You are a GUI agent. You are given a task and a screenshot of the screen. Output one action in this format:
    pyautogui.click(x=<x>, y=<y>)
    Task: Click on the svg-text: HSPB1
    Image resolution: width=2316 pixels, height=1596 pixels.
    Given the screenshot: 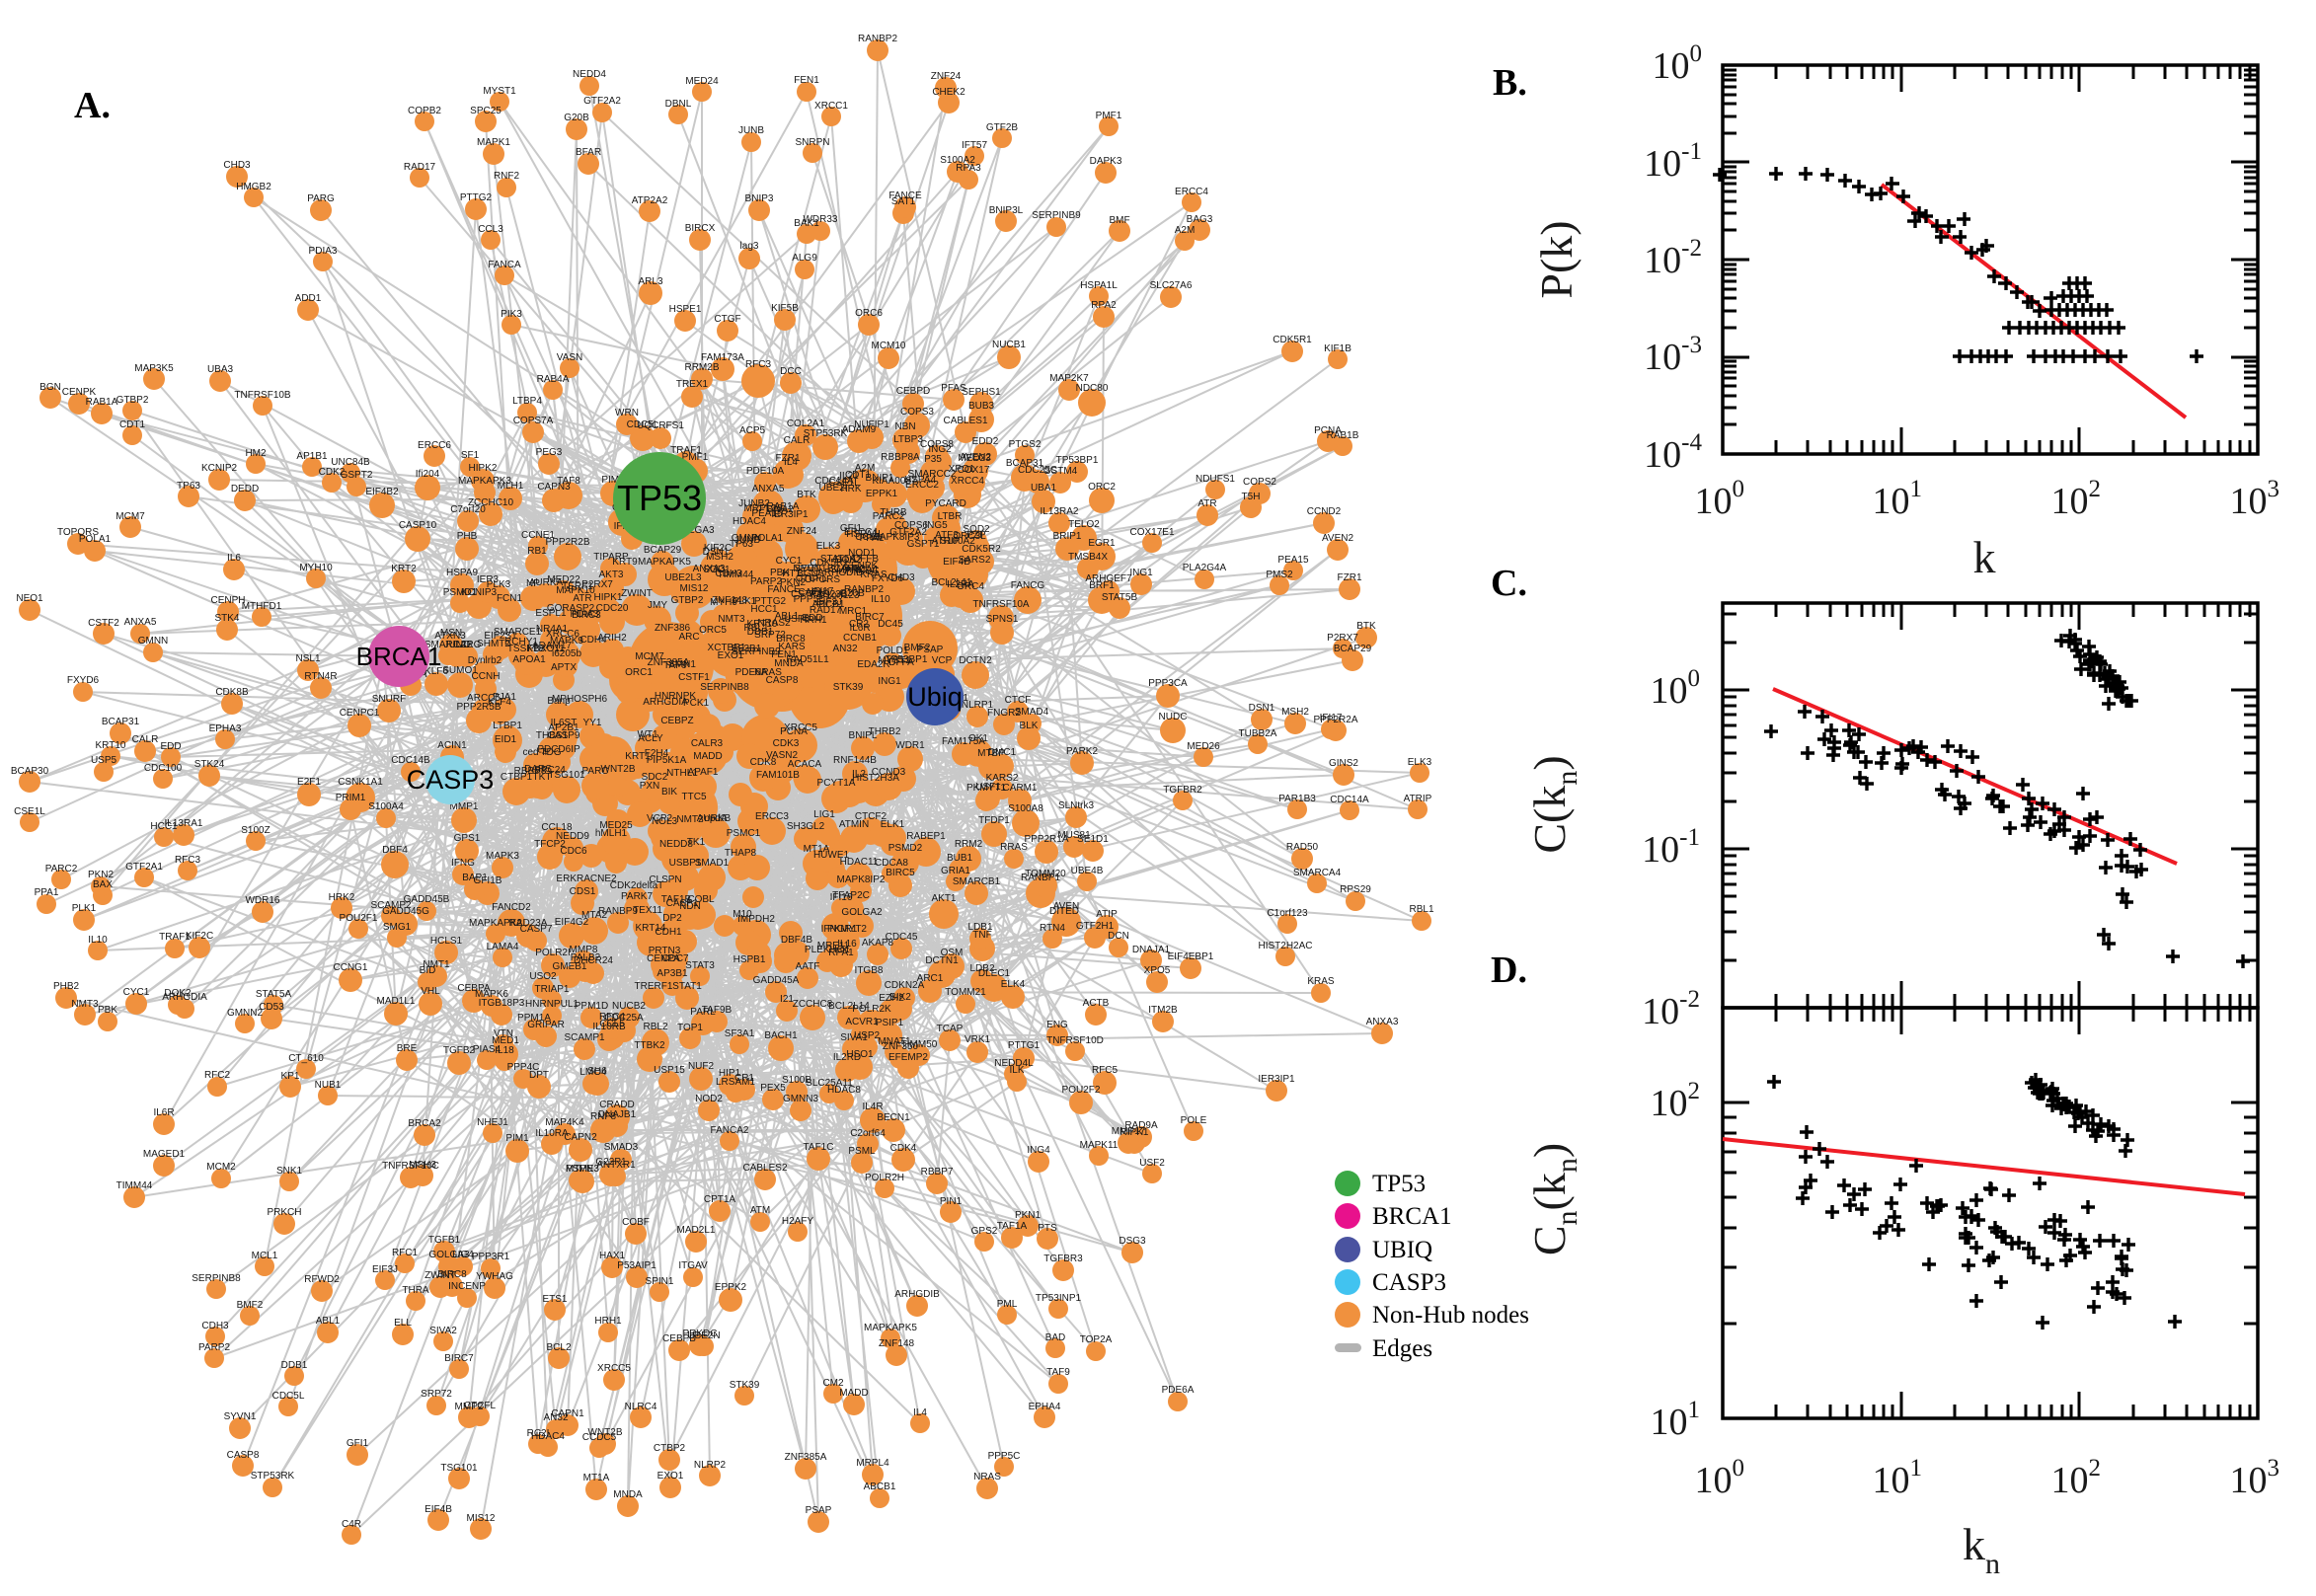 What is the action you would take?
    pyautogui.click(x=749, y=959)
    